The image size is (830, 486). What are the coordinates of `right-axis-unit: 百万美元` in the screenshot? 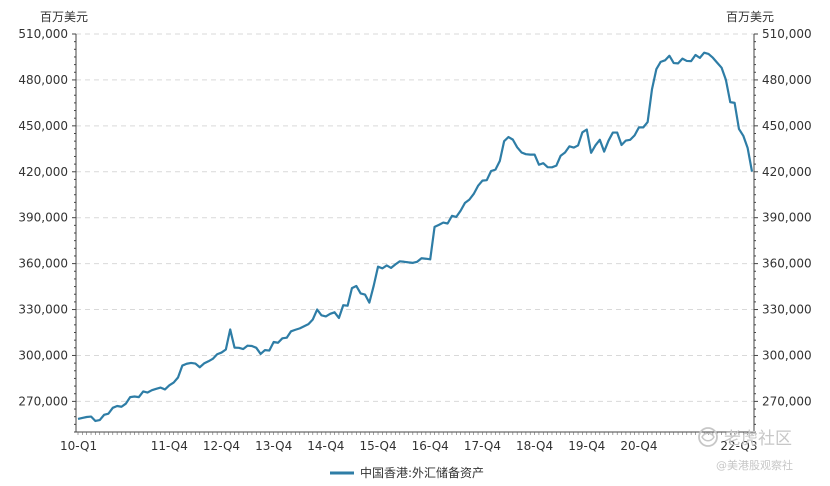 It's located at (750, 17).